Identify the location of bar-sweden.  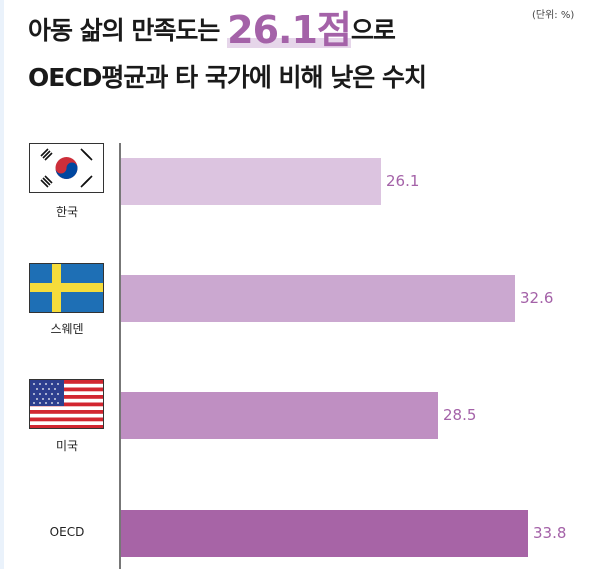
(318, 298).